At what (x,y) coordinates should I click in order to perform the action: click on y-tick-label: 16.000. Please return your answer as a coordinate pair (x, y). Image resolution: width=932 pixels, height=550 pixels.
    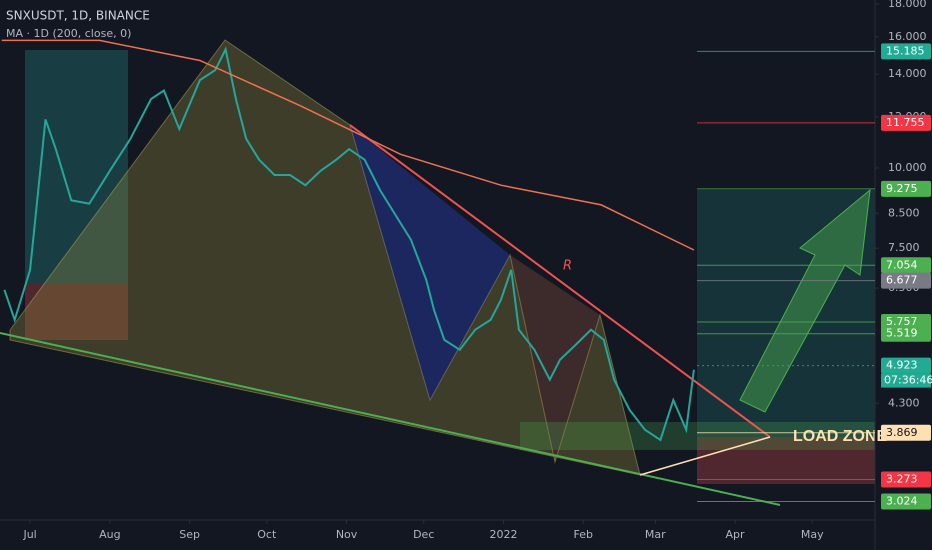
    Looking at the image, I should click on (907, 36).